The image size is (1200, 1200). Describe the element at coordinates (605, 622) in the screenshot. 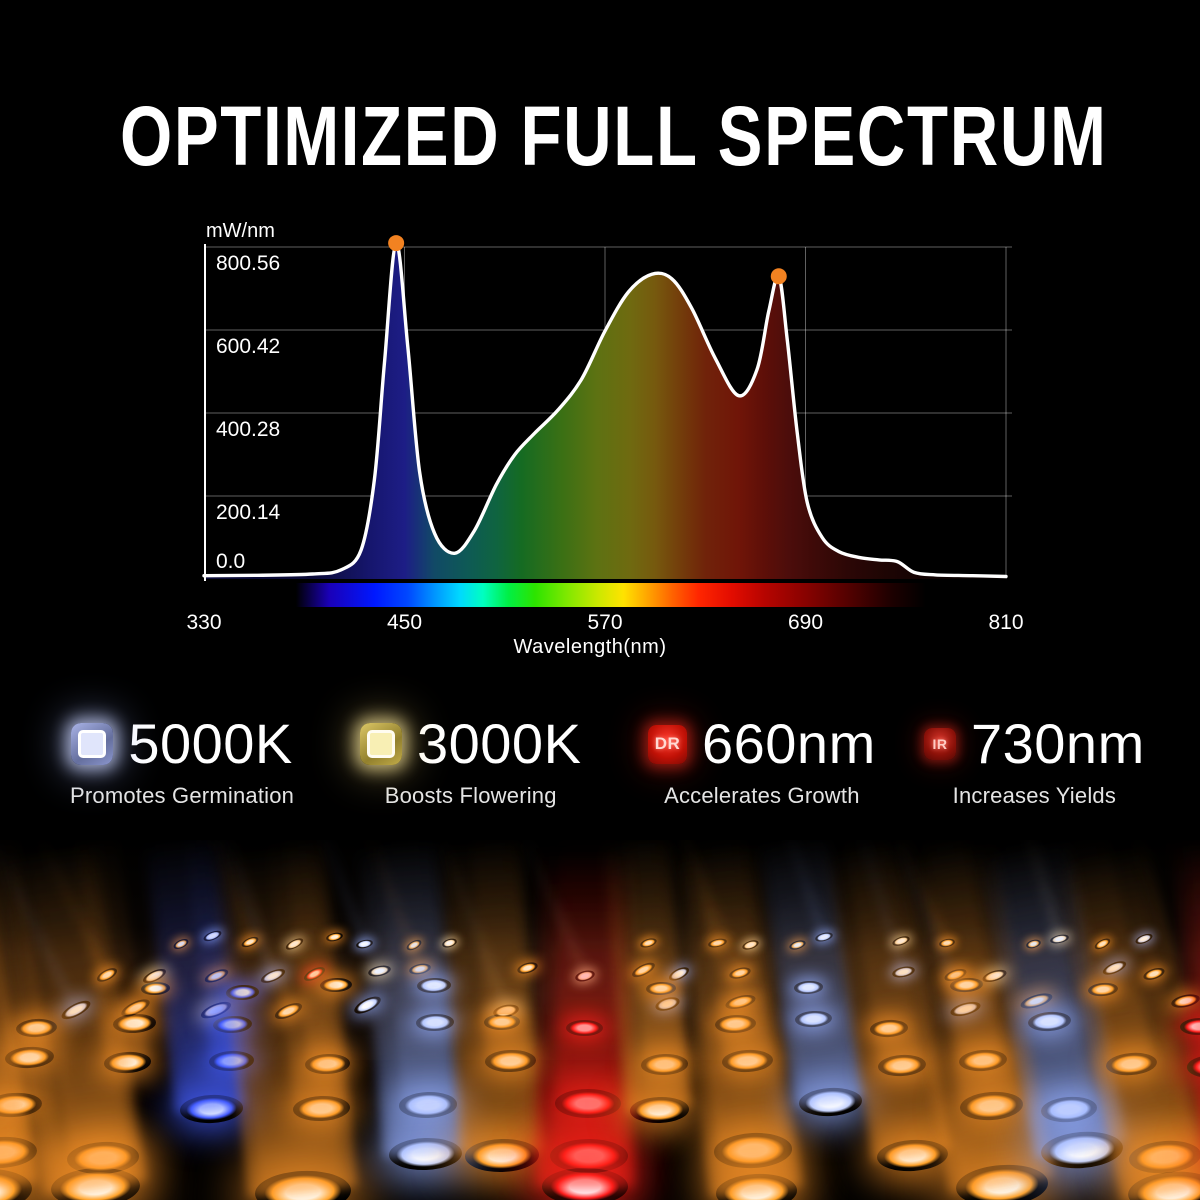

I see `x-tick-label: 570` at that location.